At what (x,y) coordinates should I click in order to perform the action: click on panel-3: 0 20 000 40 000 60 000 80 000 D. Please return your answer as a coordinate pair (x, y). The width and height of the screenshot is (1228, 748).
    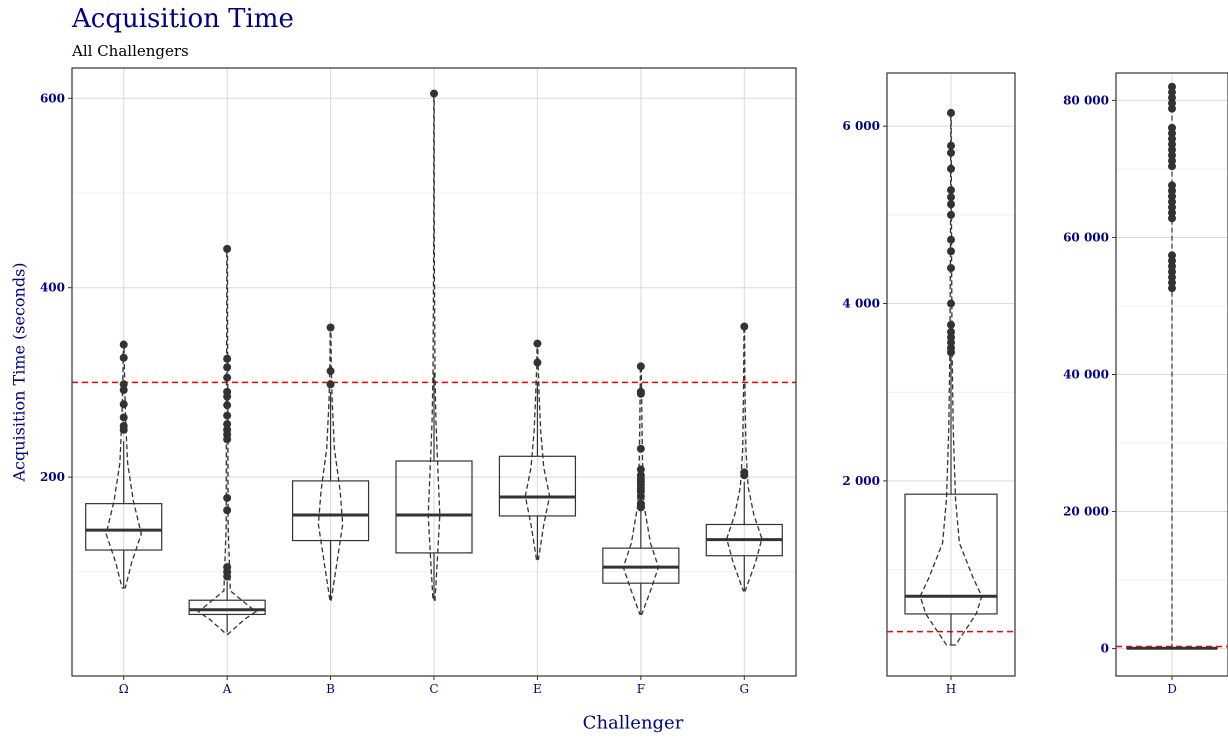
    Looking at the image, I should click on (1145, 384).